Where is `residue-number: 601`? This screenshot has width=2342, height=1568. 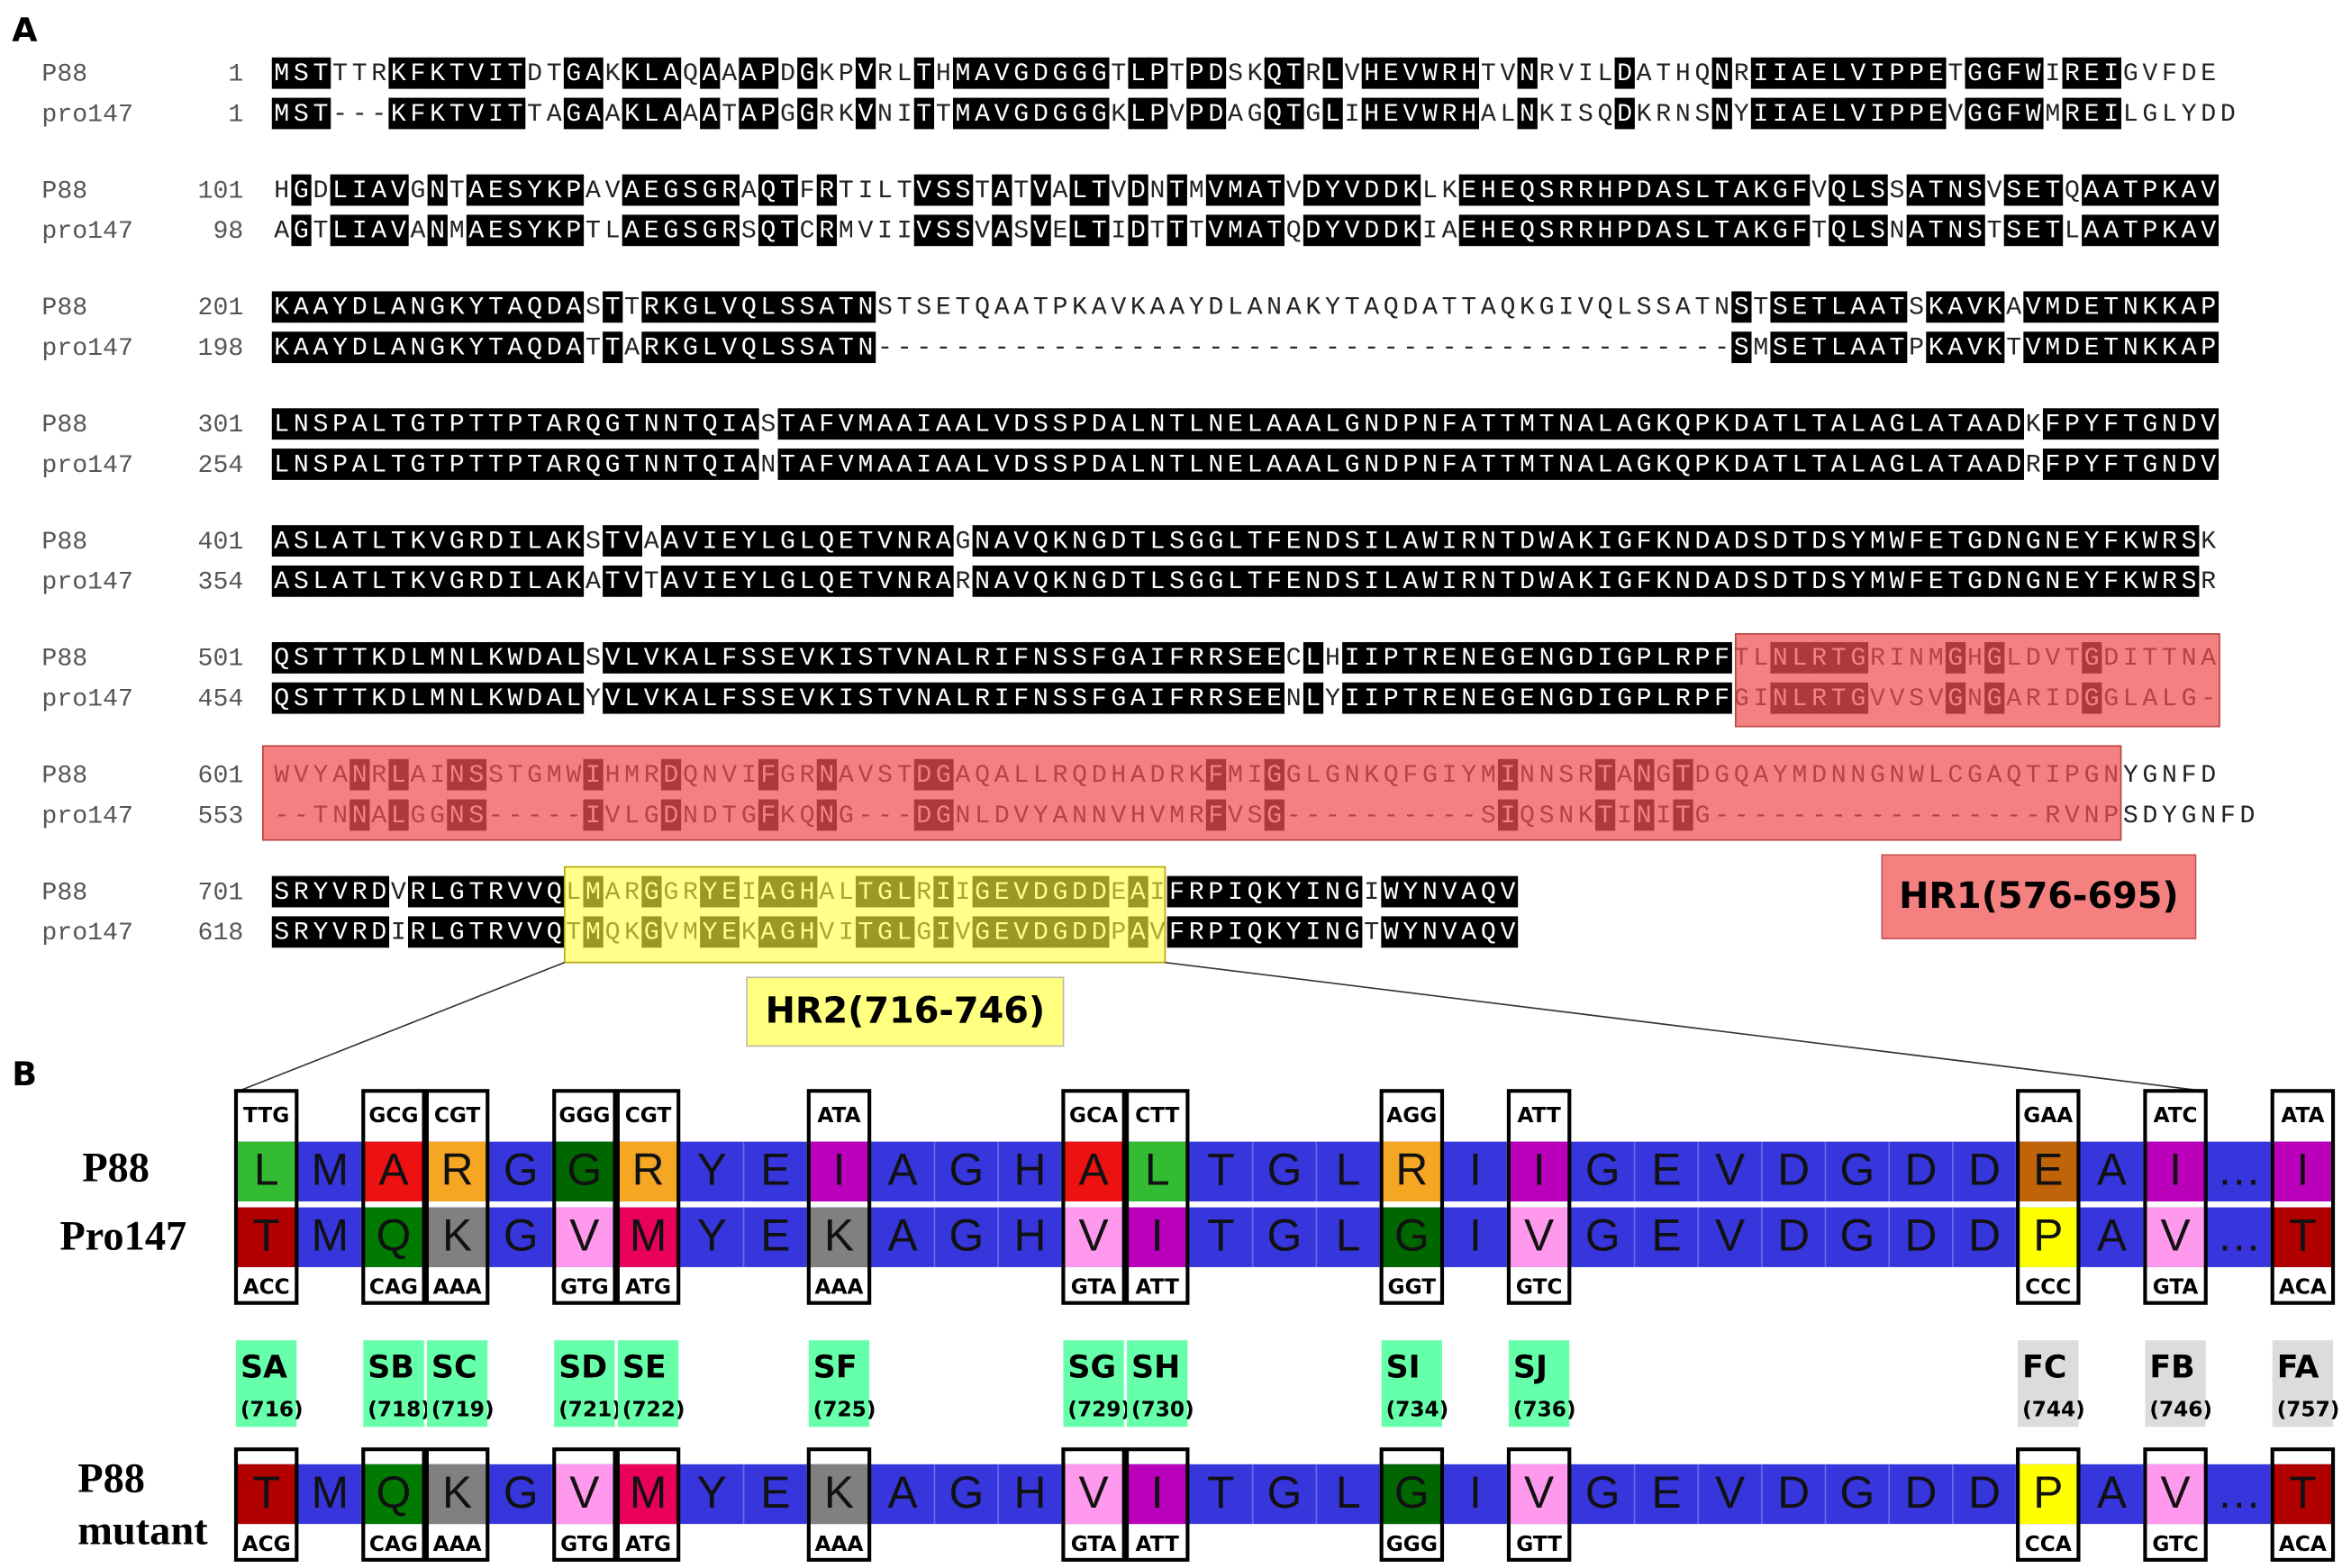
residue-number: 601 is located at coordinates (221, 776).